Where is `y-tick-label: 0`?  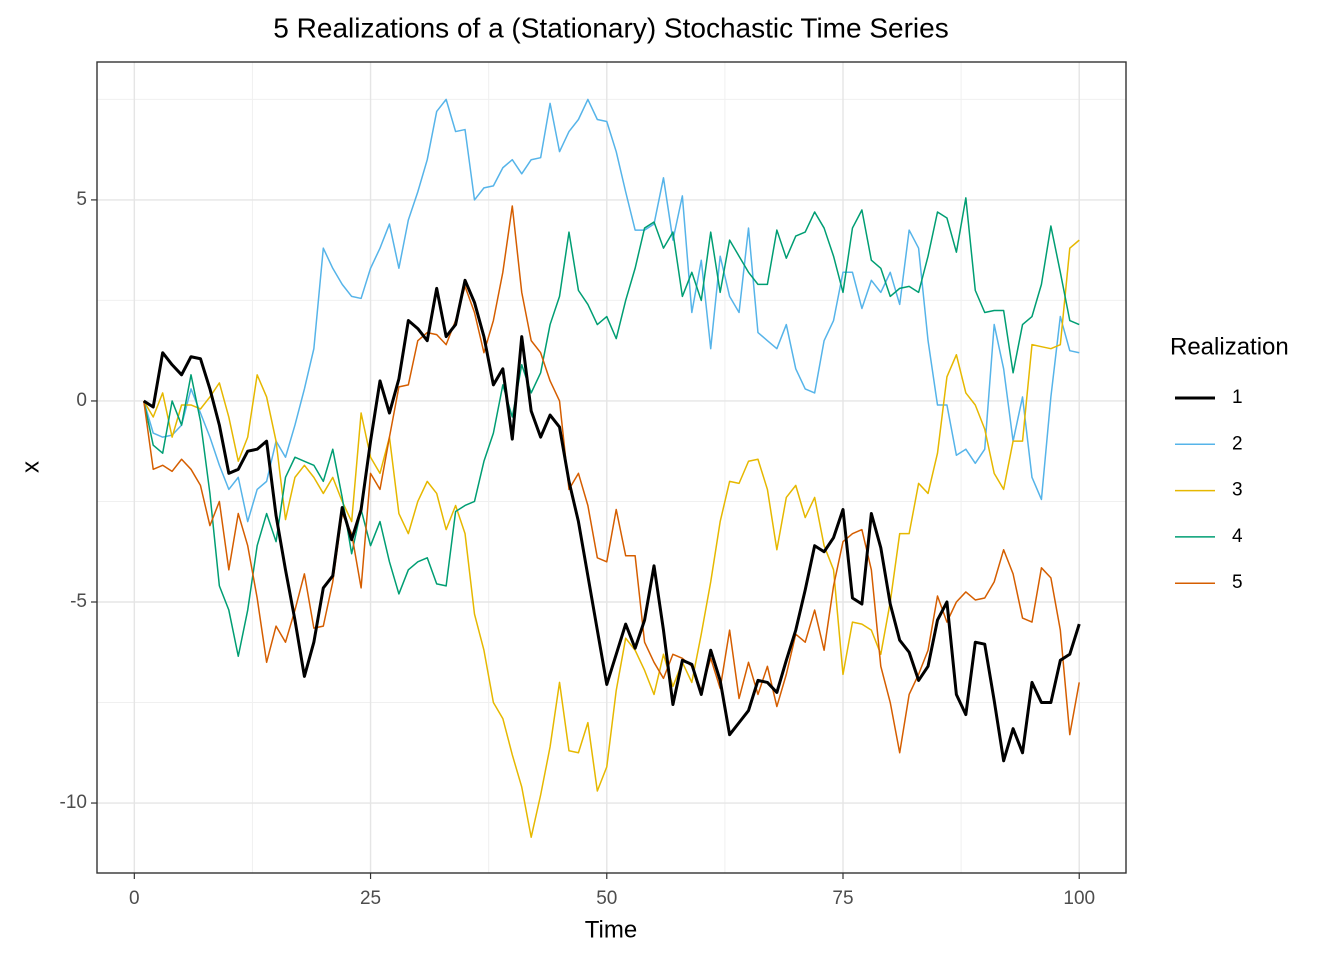 y-tick-label: 0 is located at coordinates (81, 400).